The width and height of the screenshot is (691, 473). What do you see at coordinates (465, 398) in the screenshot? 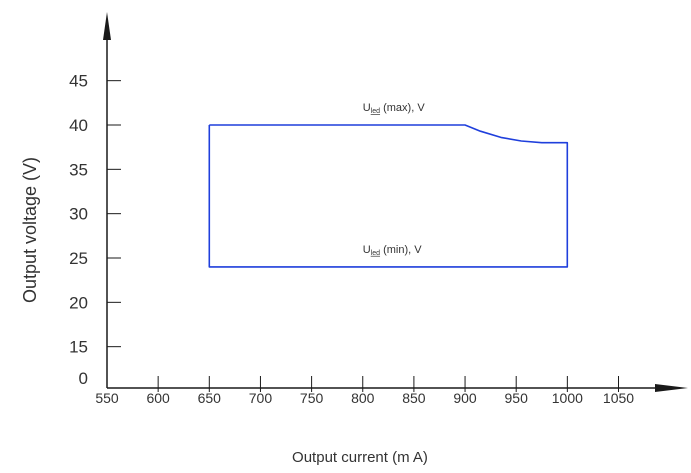
I see `x-tick-label: 900` at bounding box center [465, 398].